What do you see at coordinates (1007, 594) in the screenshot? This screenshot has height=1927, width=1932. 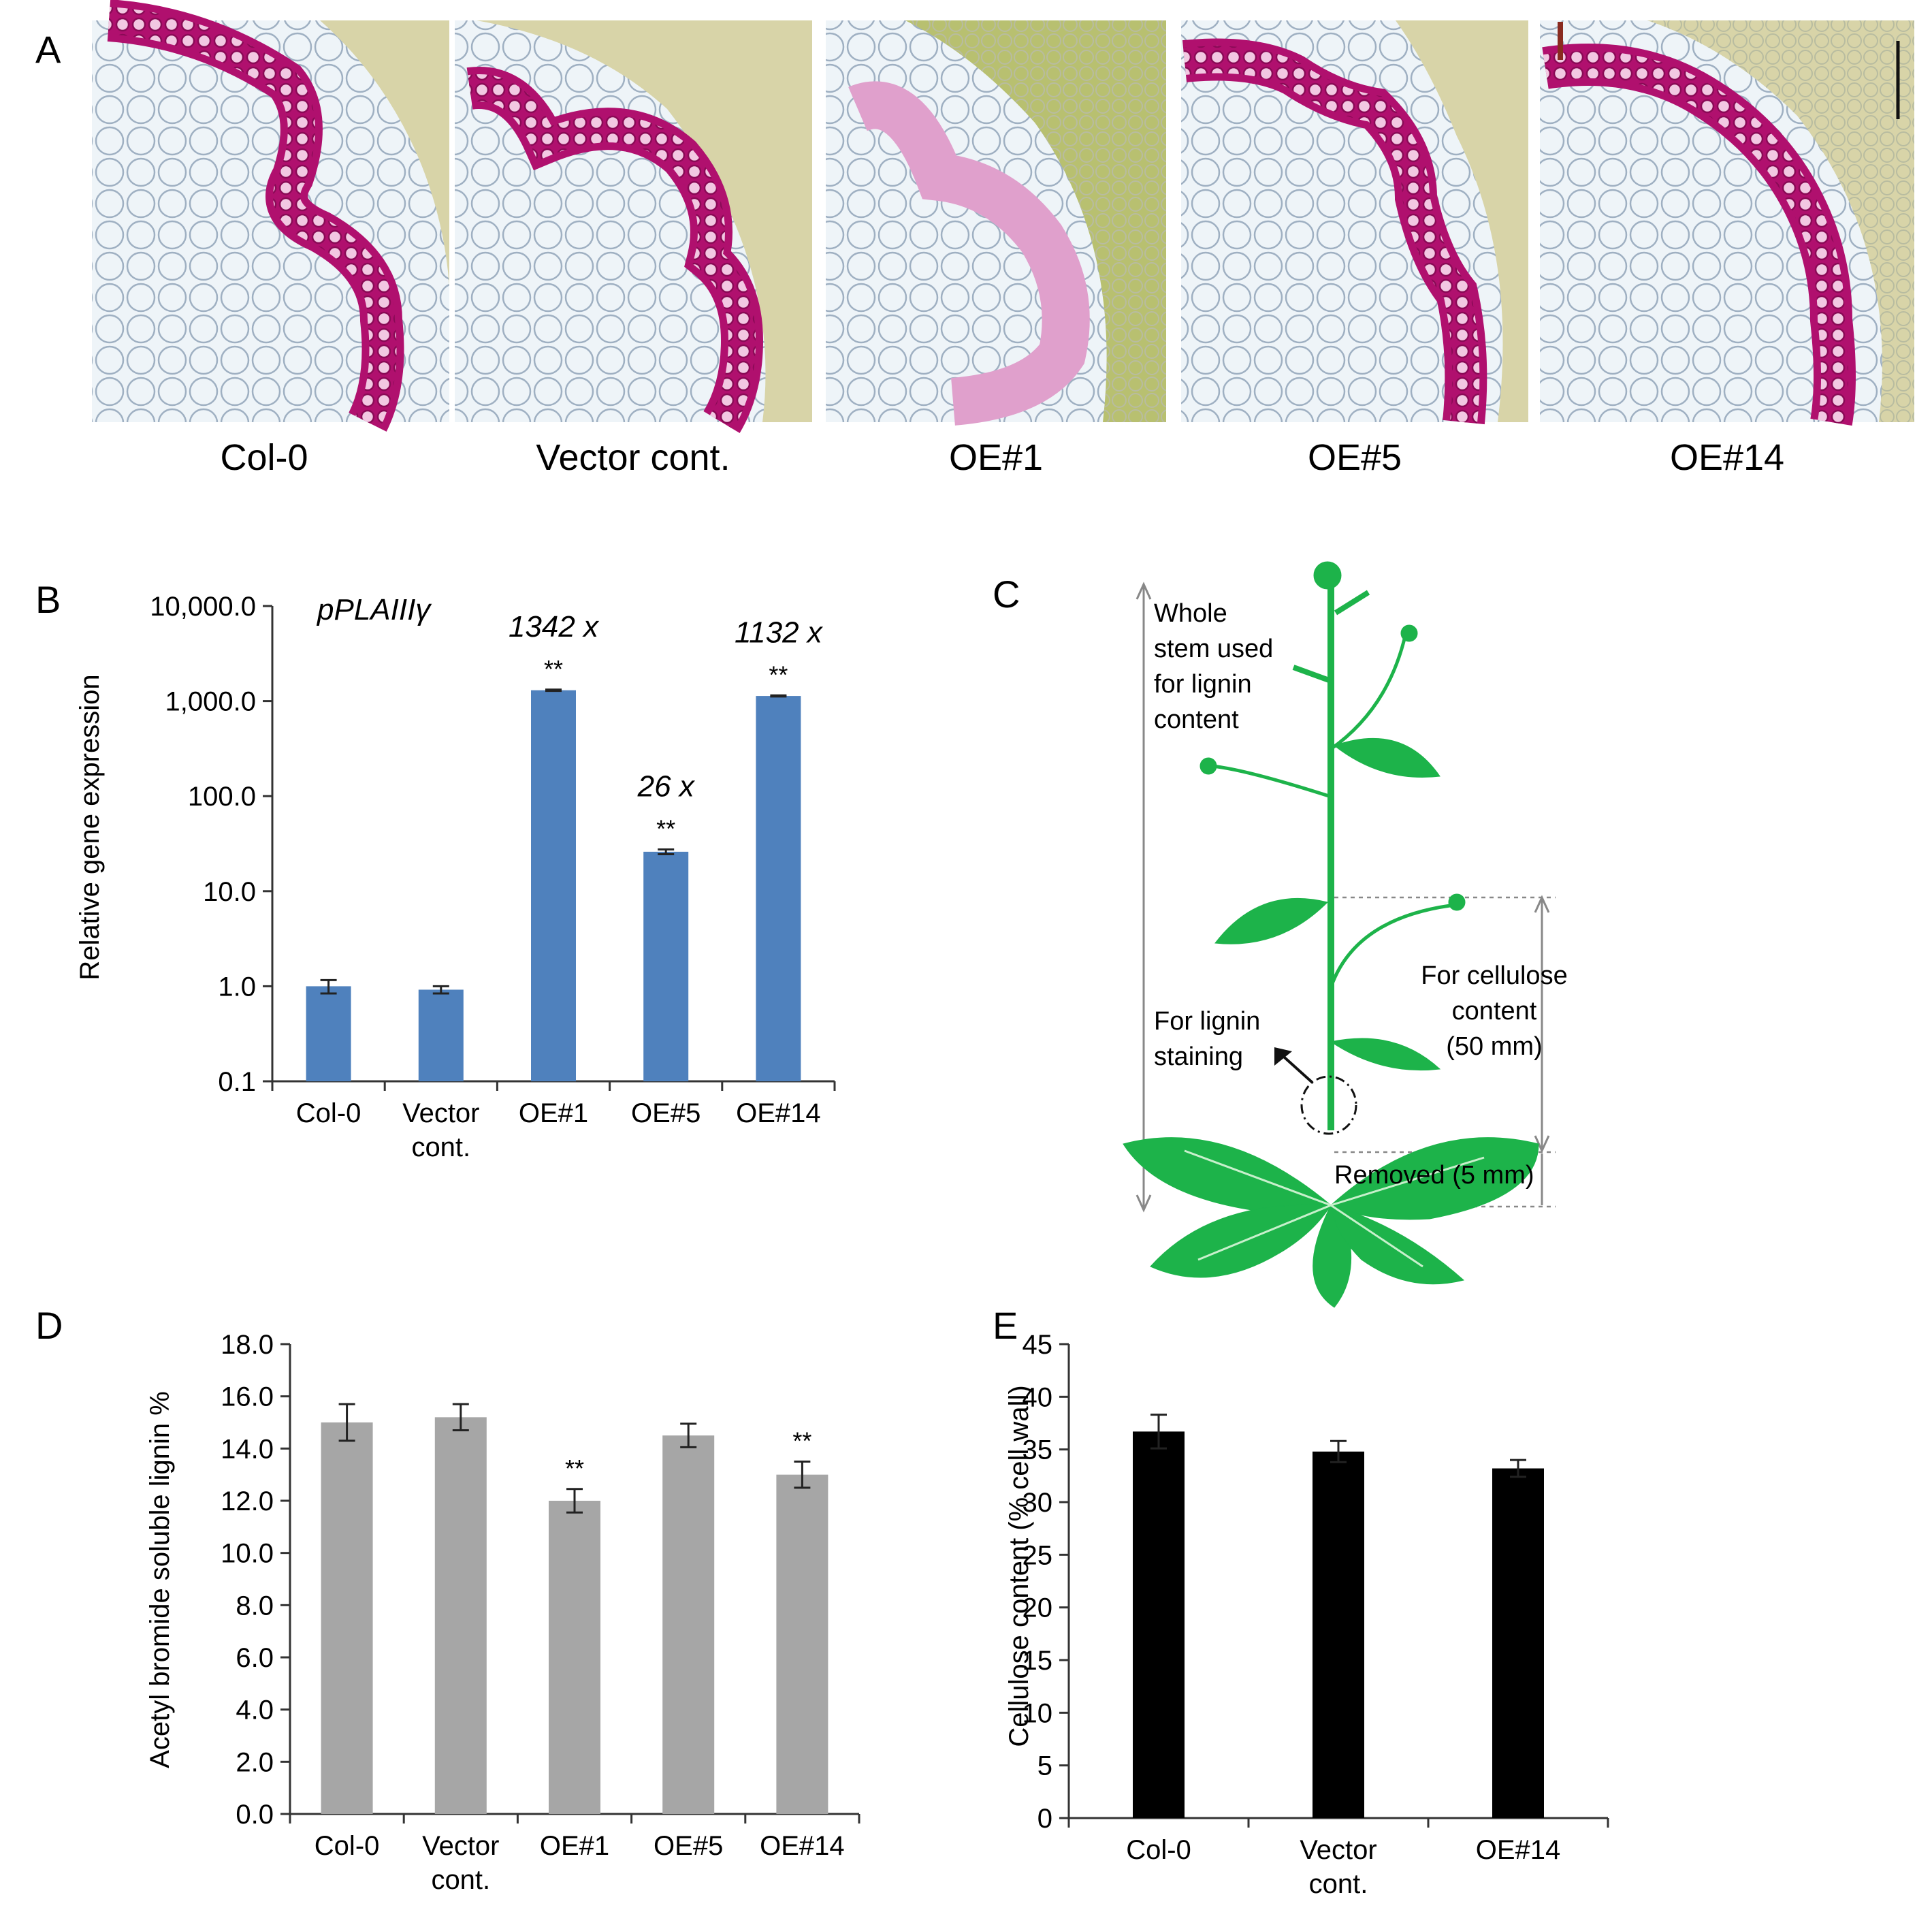 I see `panel-letter-c: C` at bounding box center [1007, 594].